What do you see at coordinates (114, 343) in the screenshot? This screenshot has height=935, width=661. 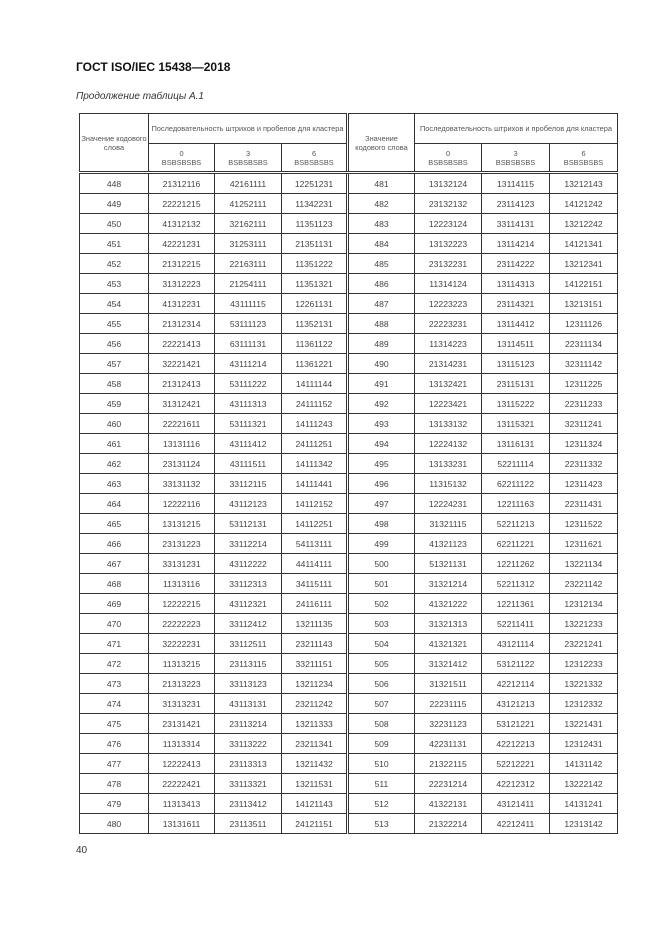 I see `codeword-cell: 456` at bounding box center [114, 343].